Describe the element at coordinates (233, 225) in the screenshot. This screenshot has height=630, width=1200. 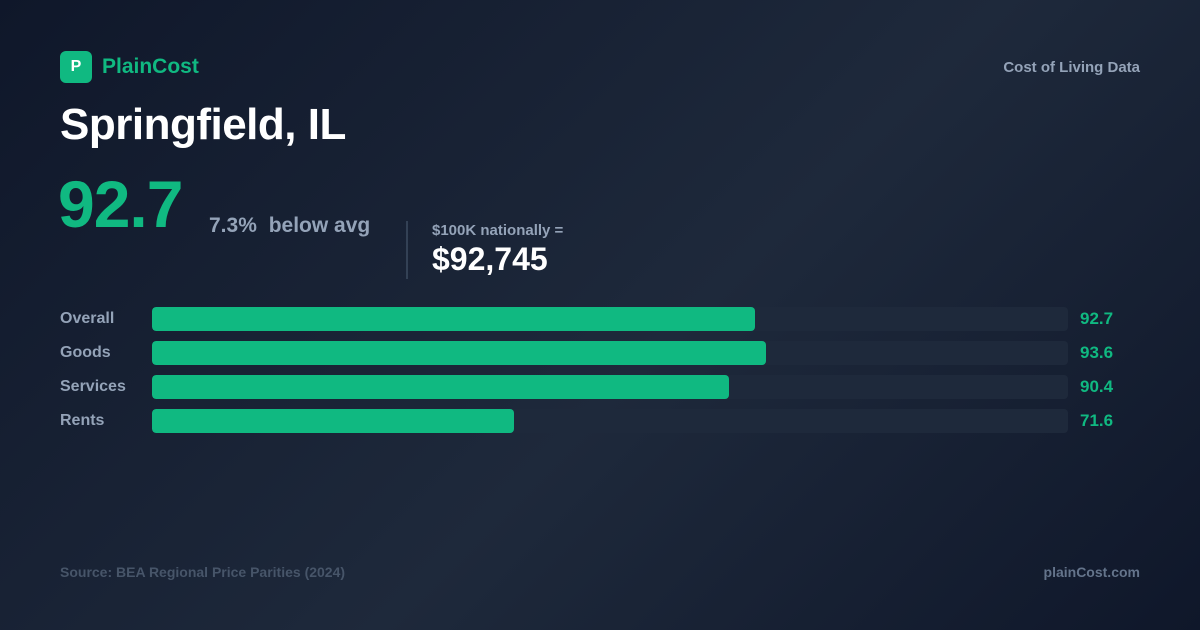
I see `difference-percent: 7.3%` at that location.